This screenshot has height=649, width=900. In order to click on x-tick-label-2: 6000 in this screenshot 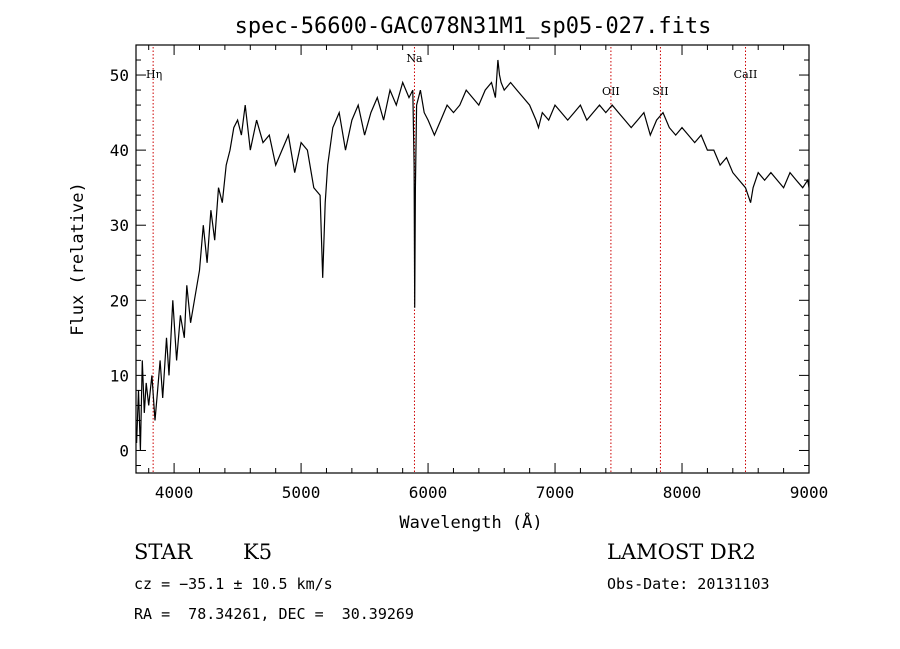, I will do `click(428, 492)`.